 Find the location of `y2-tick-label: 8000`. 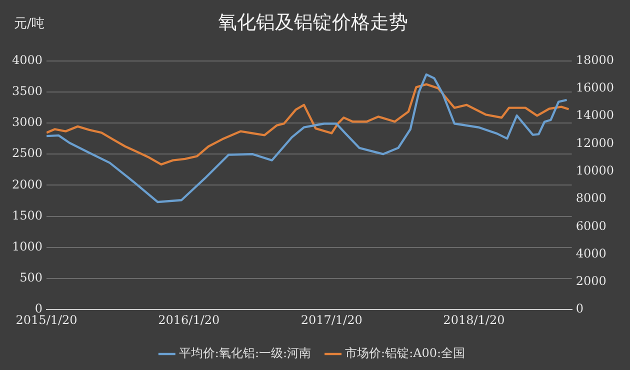

y2-tick-label: 8000 is located at coordinates (591, 198).